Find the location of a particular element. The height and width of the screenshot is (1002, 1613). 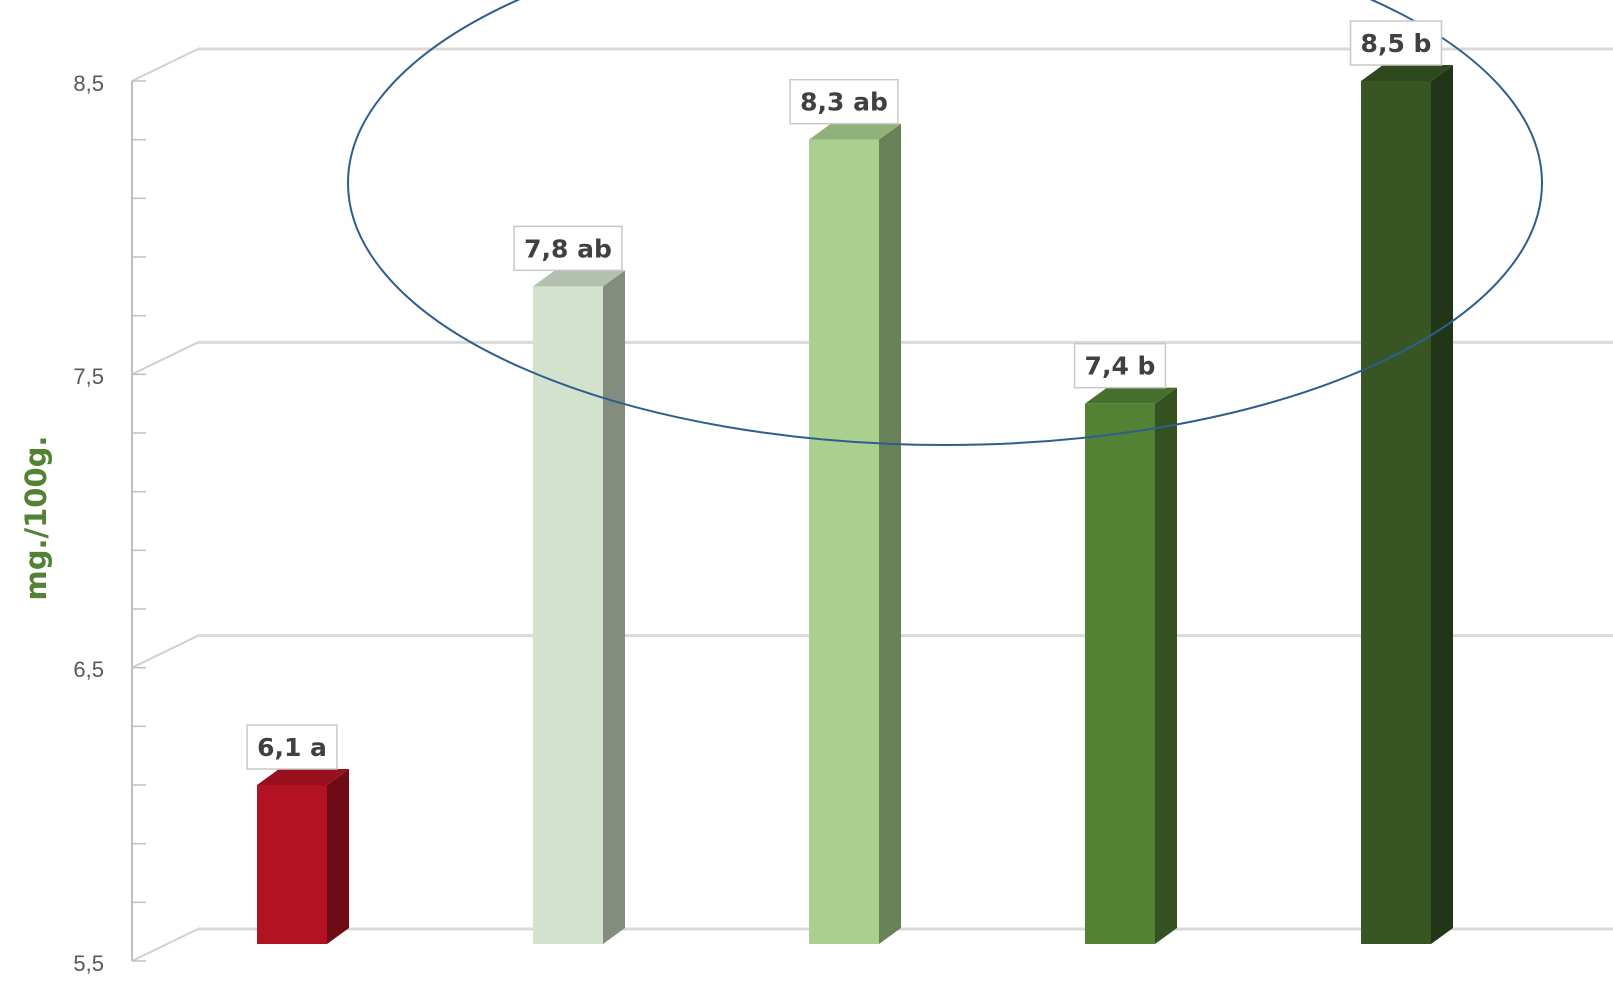

data-label: 7,8 ab is located at coordinates (568, 248).